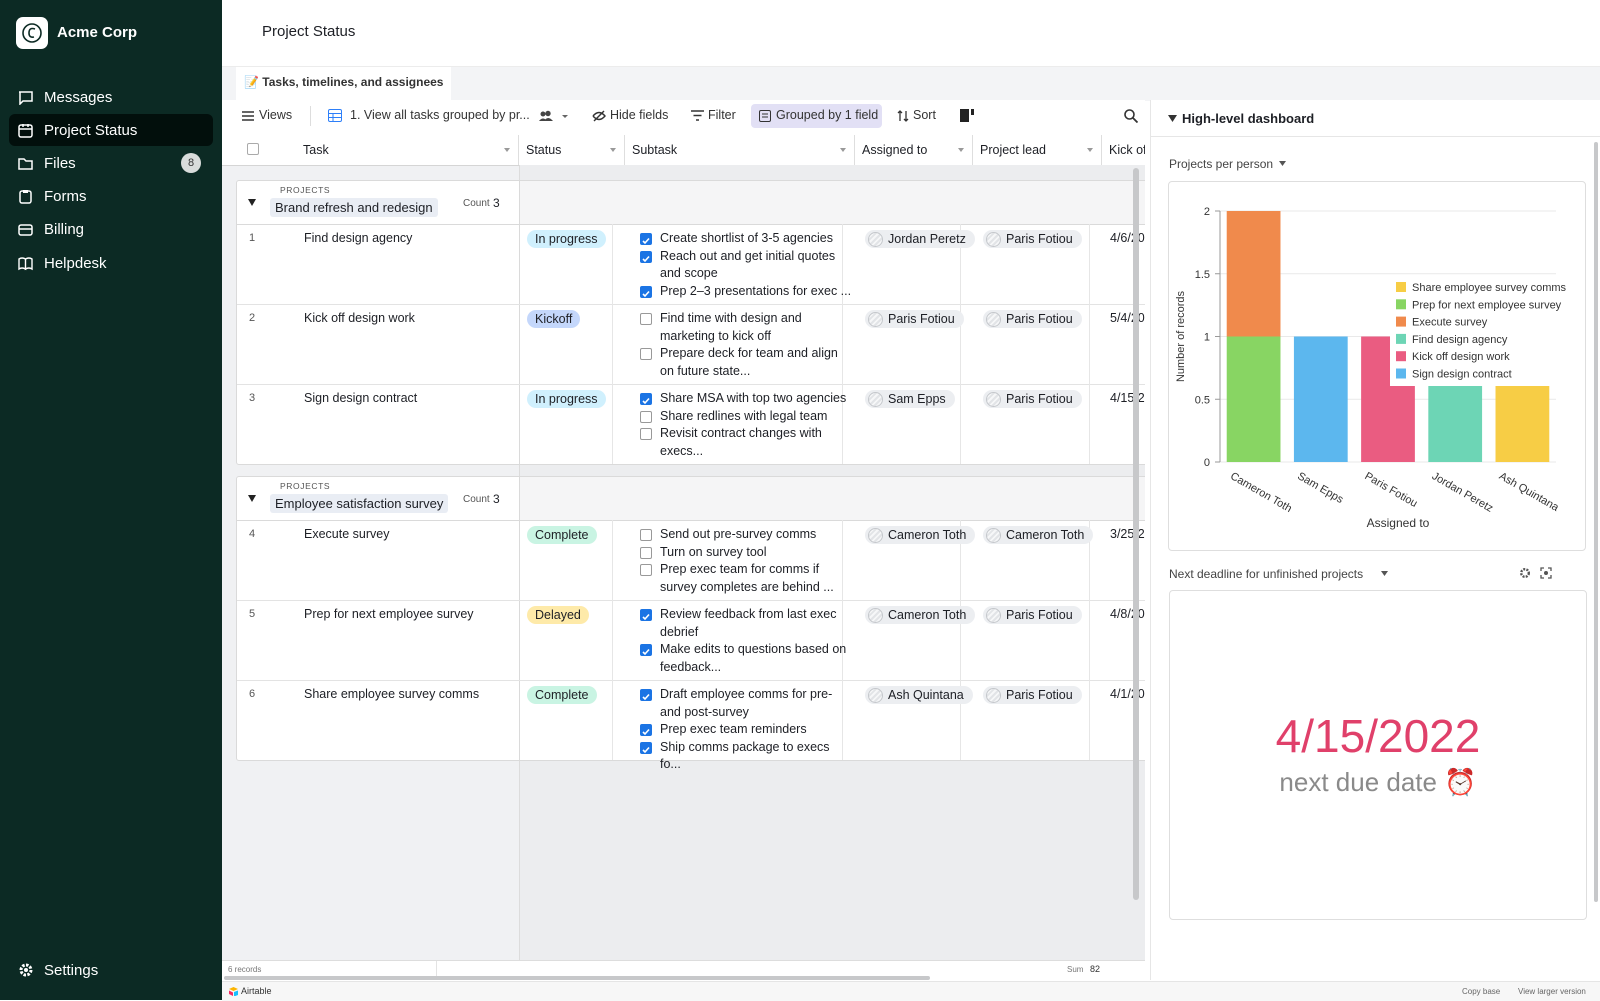 This screenshot has height=1001, width=1600. I want to click on nav-item: Helpdesk, so click(111, 263).